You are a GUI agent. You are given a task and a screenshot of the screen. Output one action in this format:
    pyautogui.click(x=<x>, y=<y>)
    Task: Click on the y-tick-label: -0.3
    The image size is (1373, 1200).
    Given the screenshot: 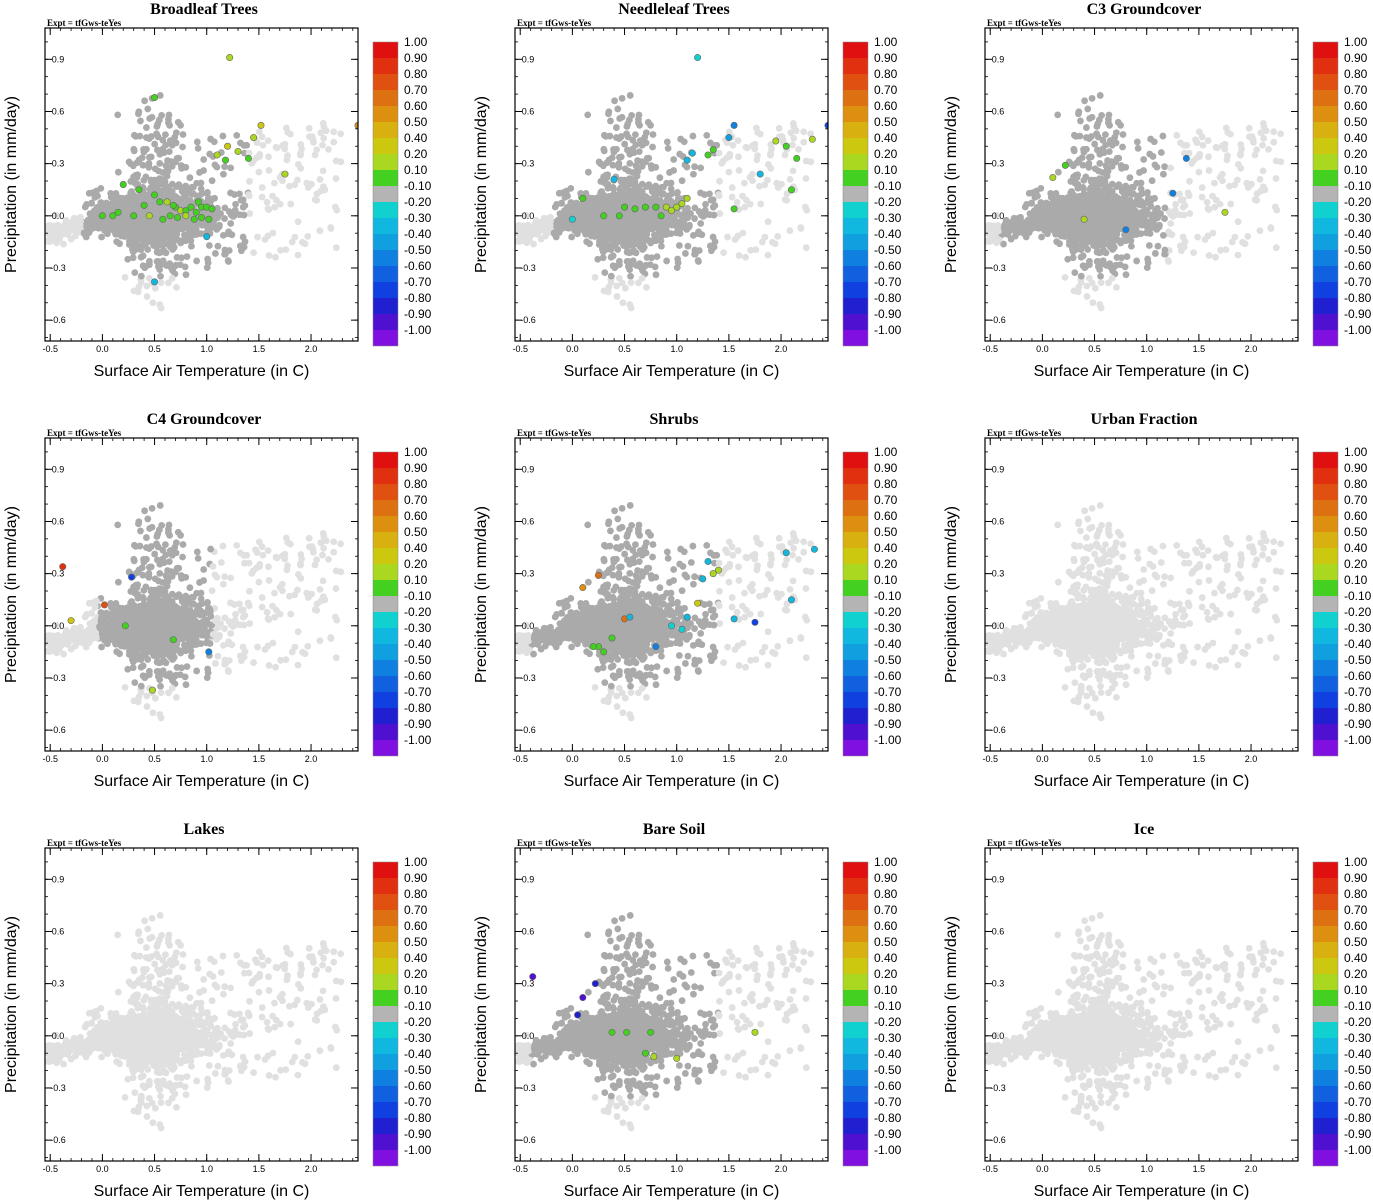 What is the action you would take?
    pyautogui.click(x=58, y=268)
    